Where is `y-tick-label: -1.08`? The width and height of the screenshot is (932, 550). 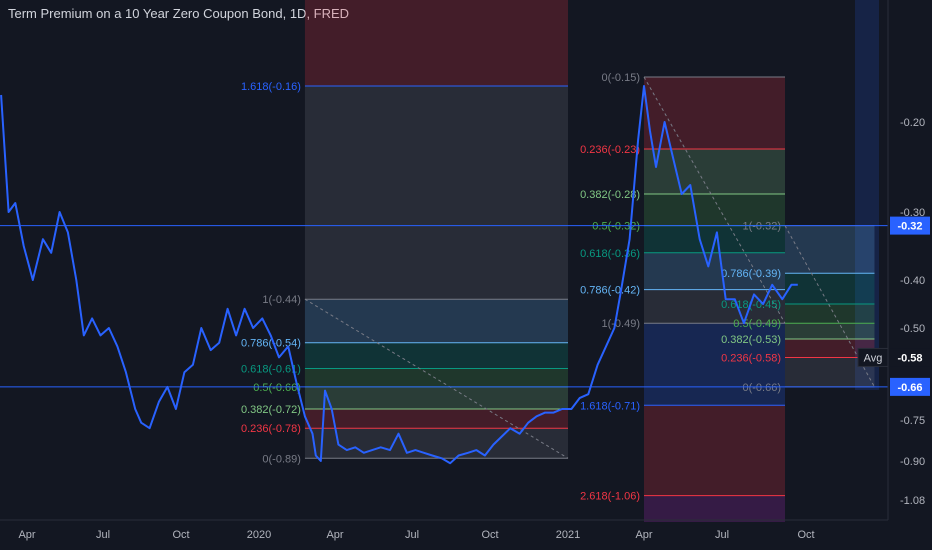 y-tick-label: -1.08 is located at coordinates (912, 501).